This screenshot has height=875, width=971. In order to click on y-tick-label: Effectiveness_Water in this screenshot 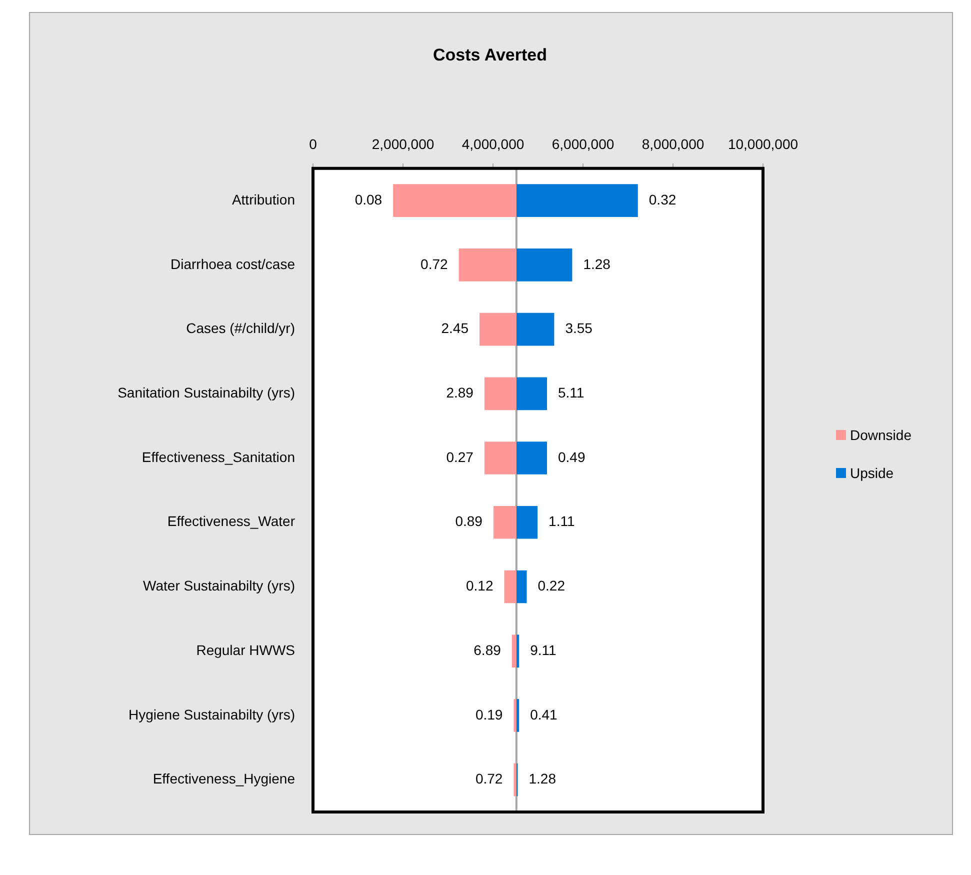, I will do `click(231, 521)`.